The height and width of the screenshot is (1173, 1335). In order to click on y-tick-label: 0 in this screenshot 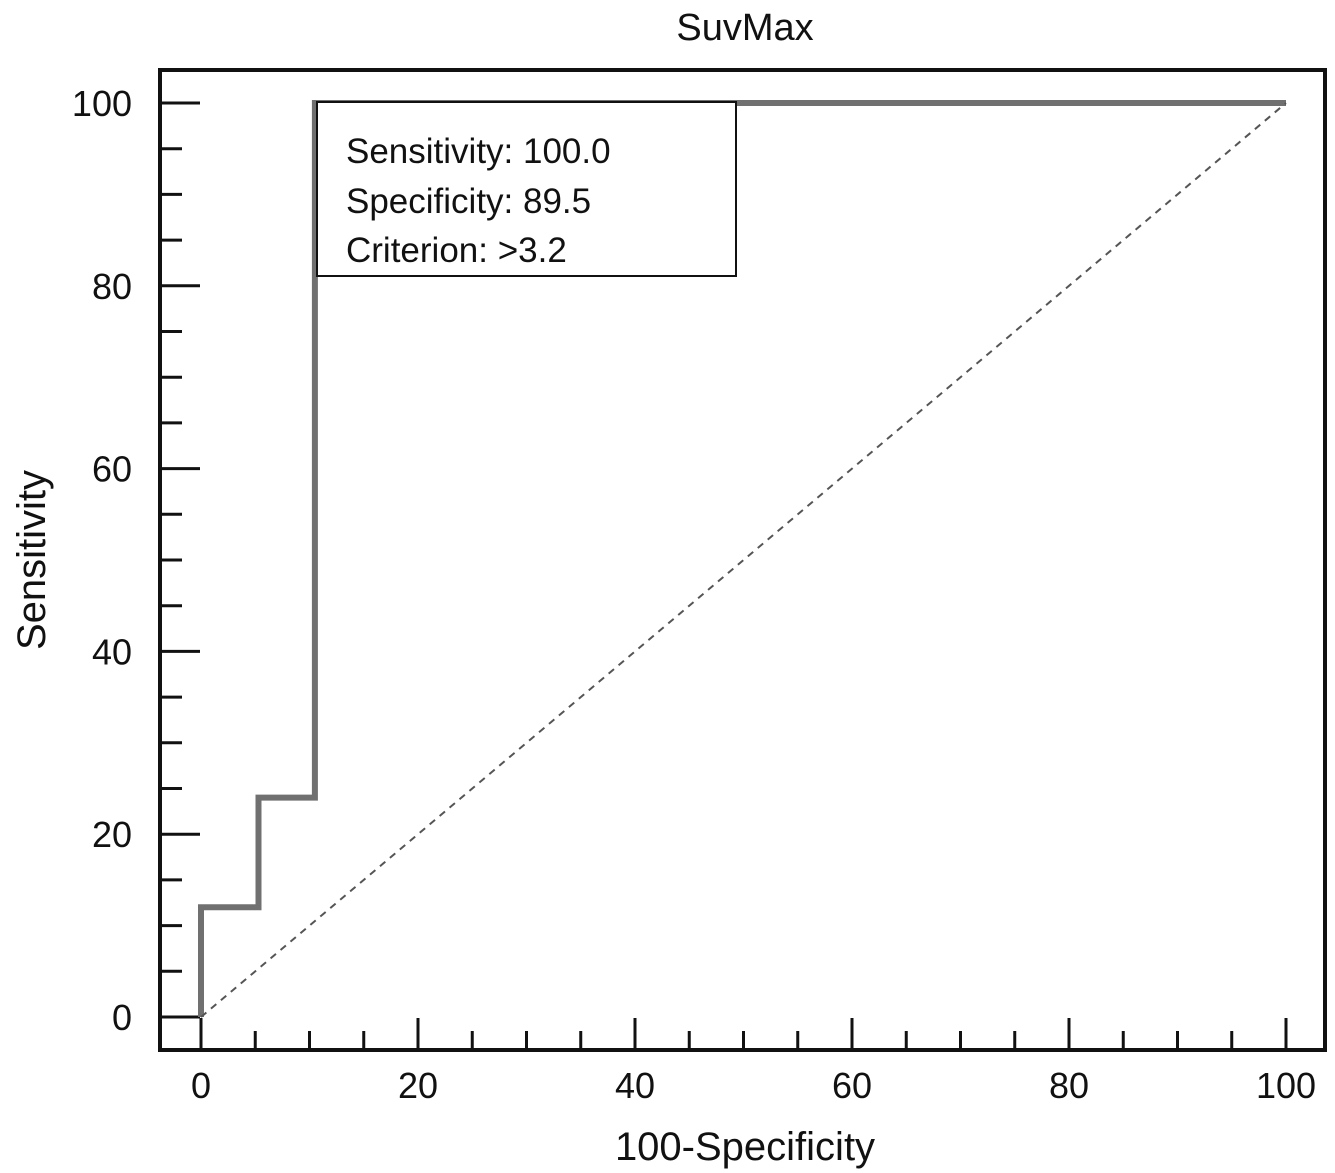, I will do `click(122, 1017)`.